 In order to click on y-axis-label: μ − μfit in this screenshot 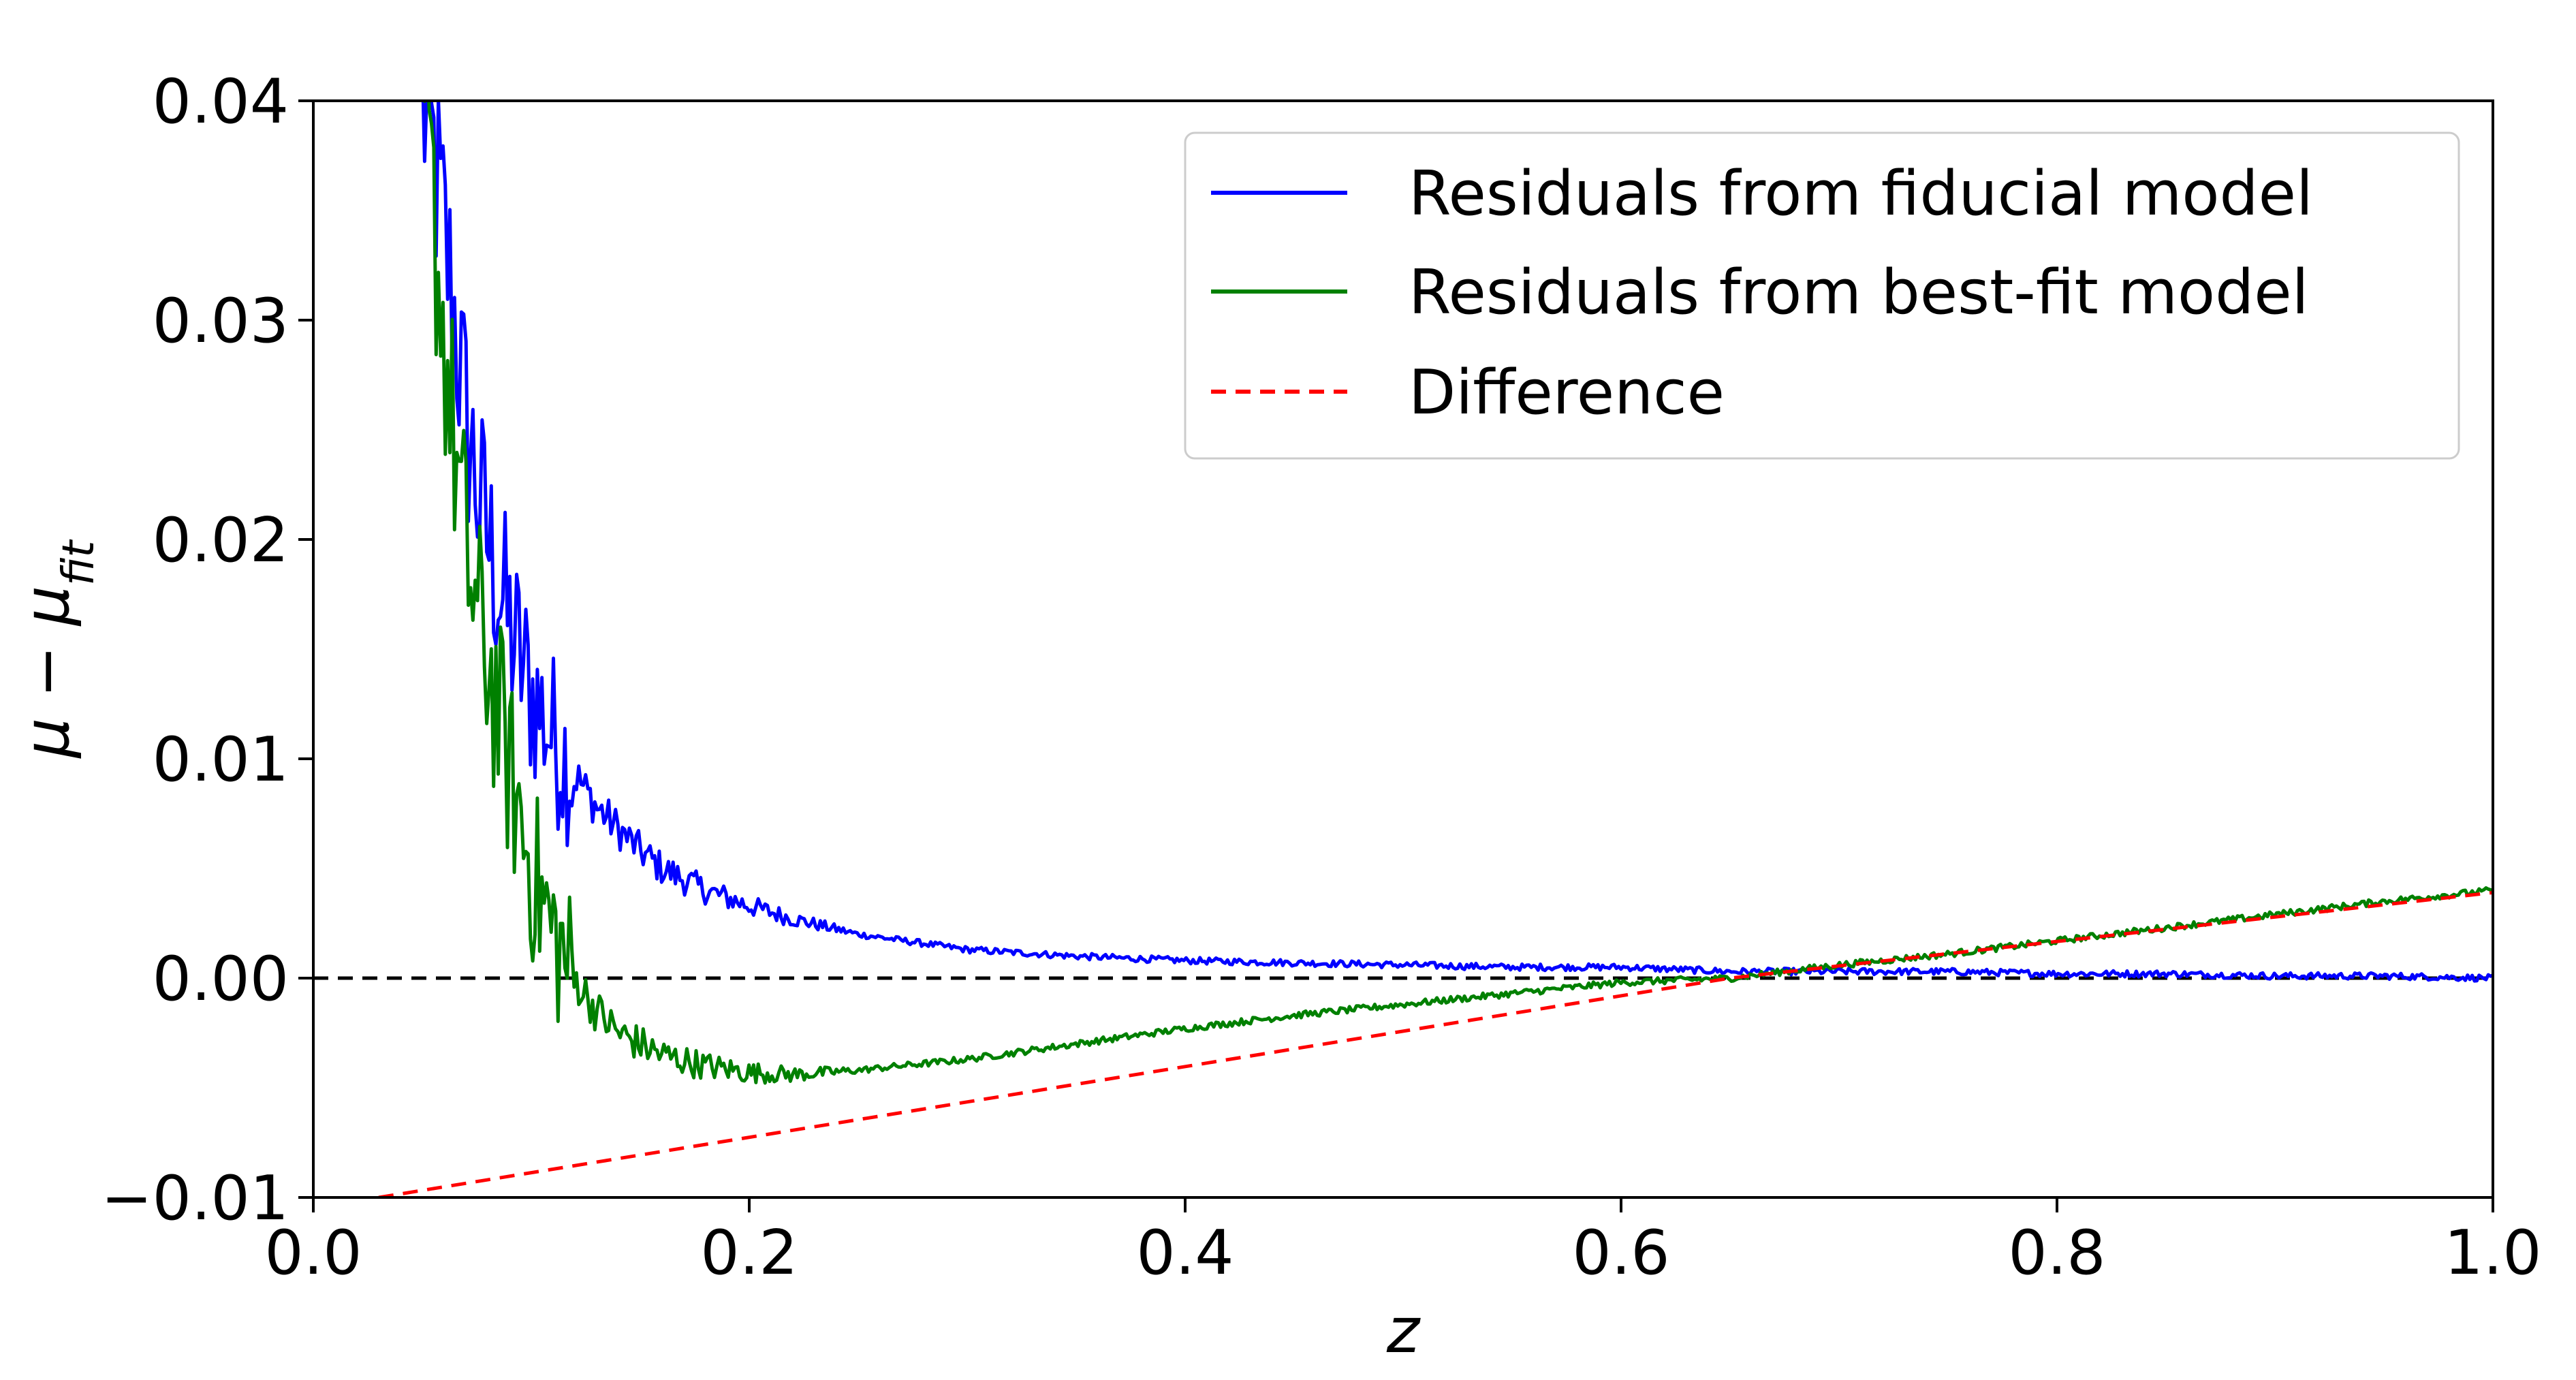, I will do `click(57, 649)`.